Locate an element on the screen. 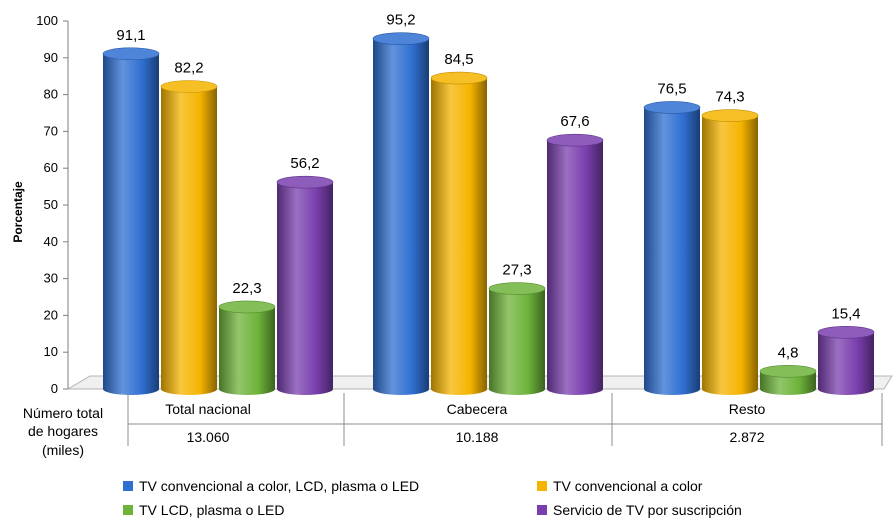 The image size is (893, 523). y-tick-label: 40 is located at coordinates (51, 241).